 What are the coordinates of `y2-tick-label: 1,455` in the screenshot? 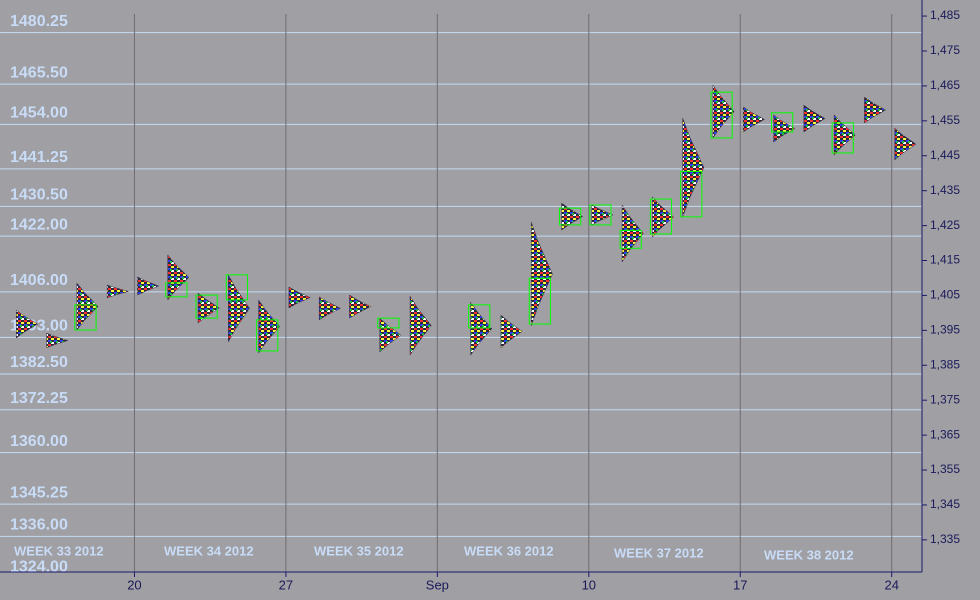 It's located at (945, 120).